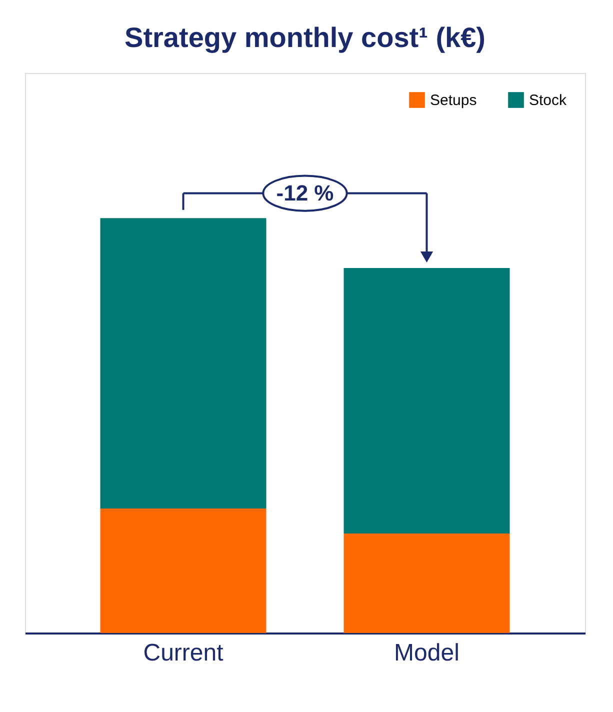 The height and width of the screenshot is (712, 613). Describe the element at coordinates (305, 37) in the screenshot. I see `chart-title: Strategy monthly cost¹ (k€)` at that location.